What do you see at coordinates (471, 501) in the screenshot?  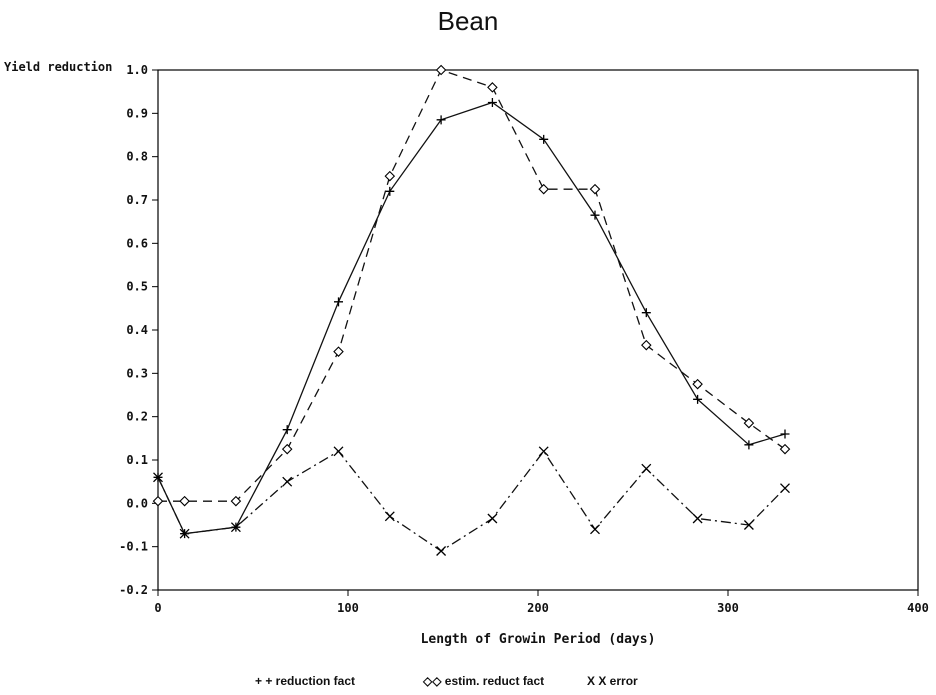 I see `series-line-error` at bounding box center [471, 501].